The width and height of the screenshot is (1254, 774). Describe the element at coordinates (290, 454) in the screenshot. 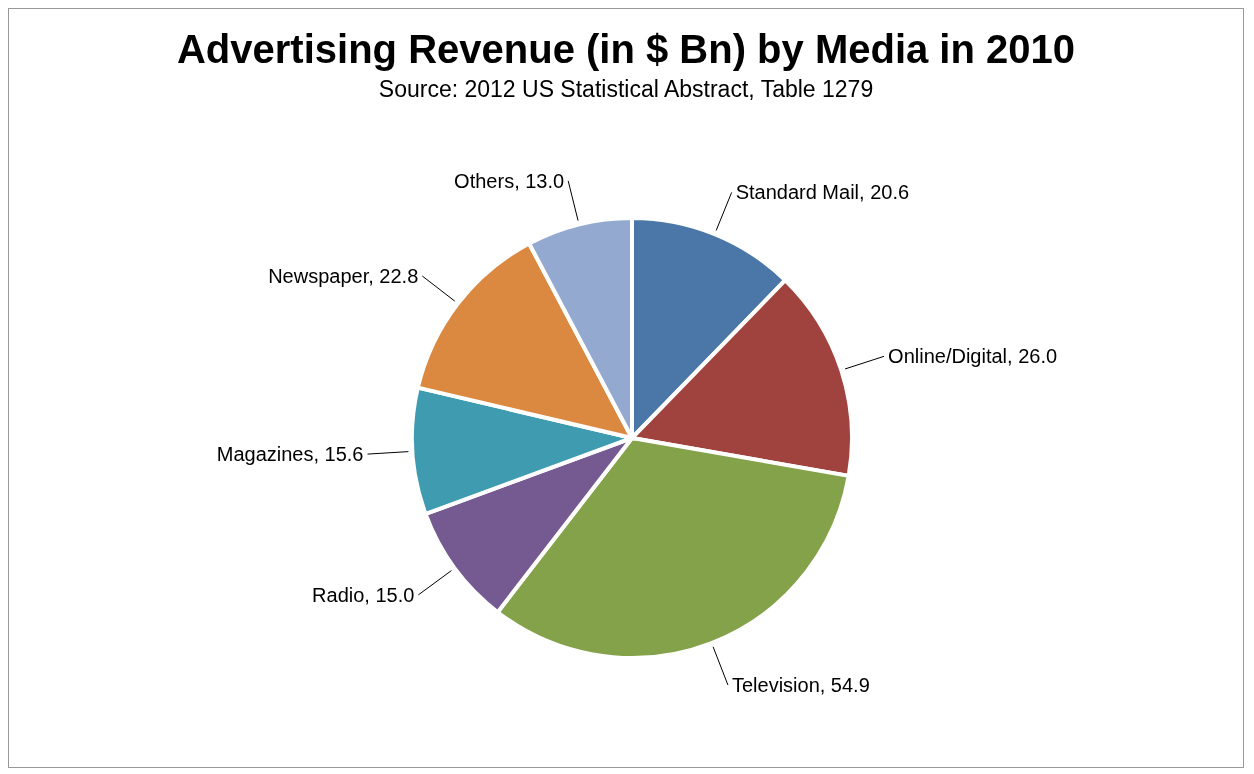

I see `slice-label: Magazines, 15.6` at that location.